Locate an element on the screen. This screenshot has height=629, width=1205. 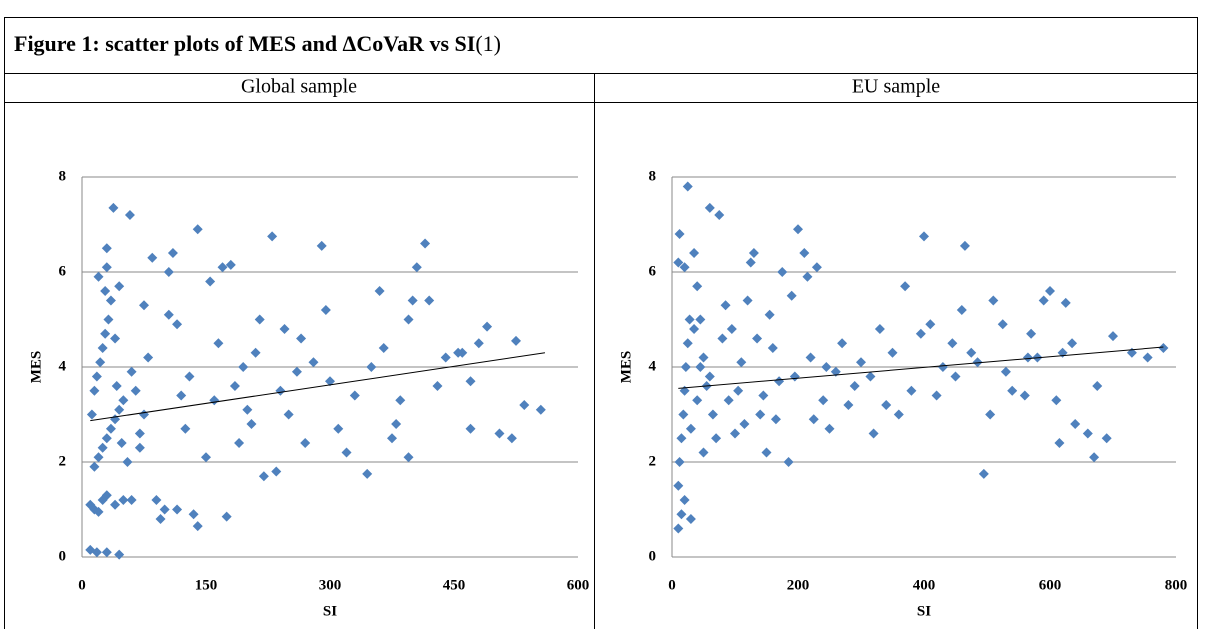
trend-line is located at coordinates (318, 387).